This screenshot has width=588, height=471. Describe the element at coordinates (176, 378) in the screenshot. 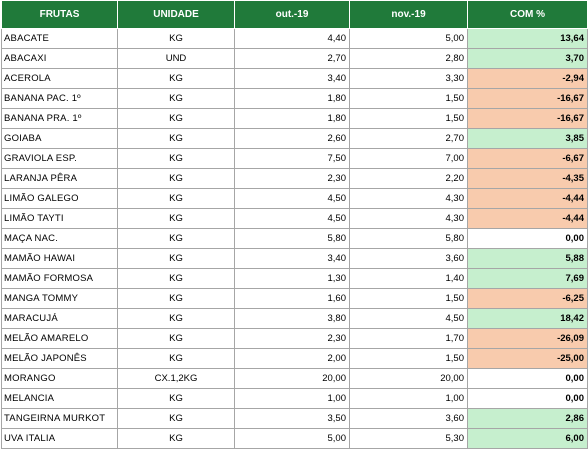

I see `unit-cell: CX.1,2KG` at that location.